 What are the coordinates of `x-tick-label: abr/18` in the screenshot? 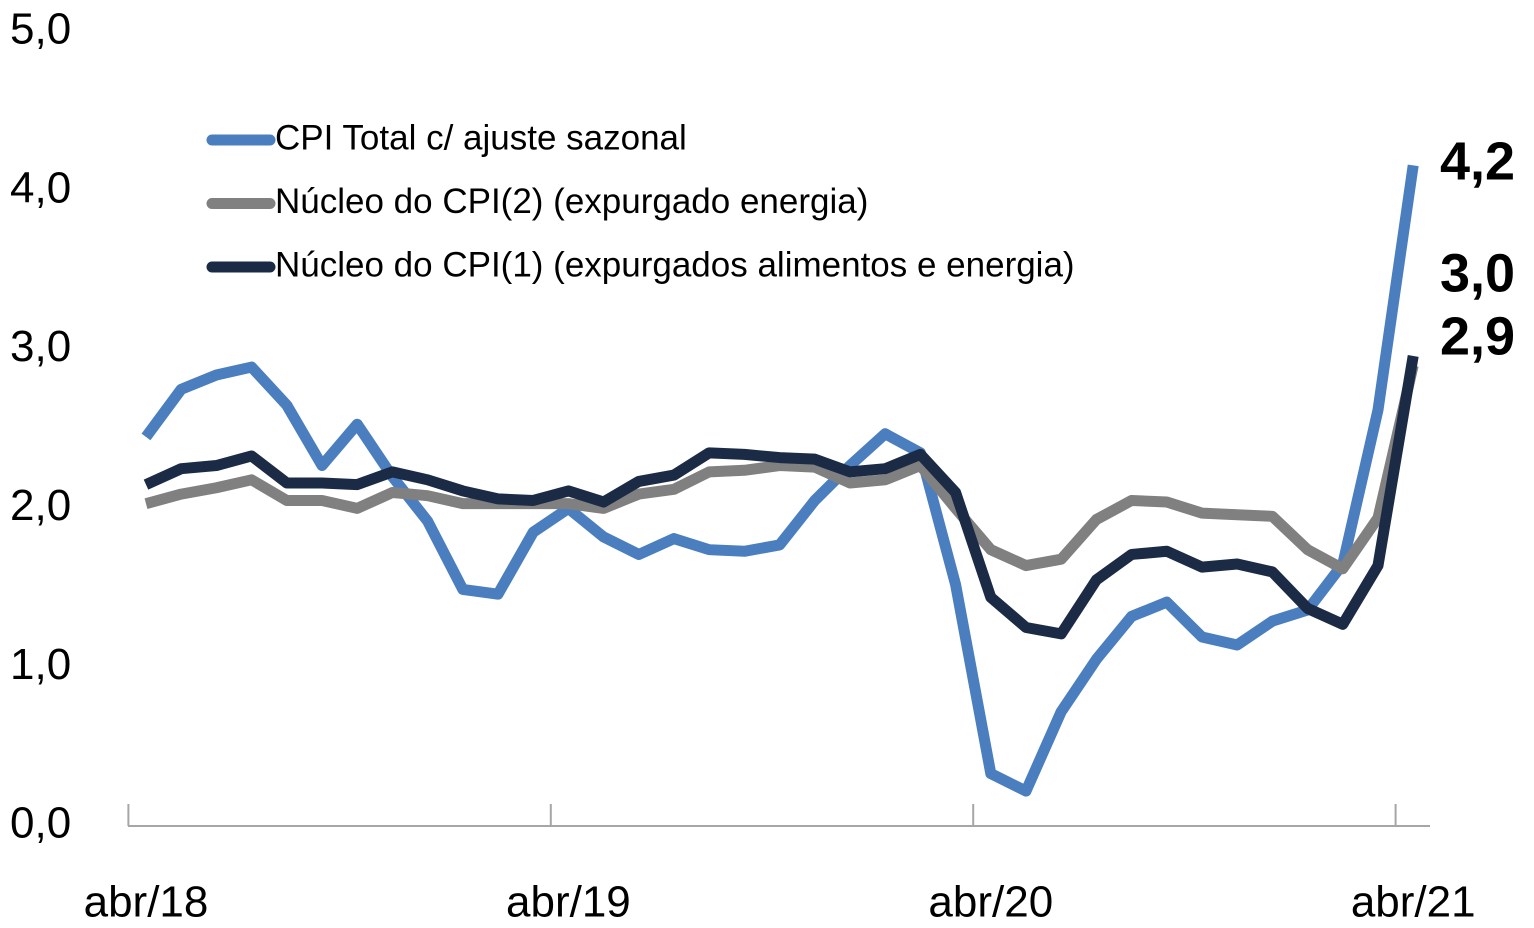 It's located at (146, 902).